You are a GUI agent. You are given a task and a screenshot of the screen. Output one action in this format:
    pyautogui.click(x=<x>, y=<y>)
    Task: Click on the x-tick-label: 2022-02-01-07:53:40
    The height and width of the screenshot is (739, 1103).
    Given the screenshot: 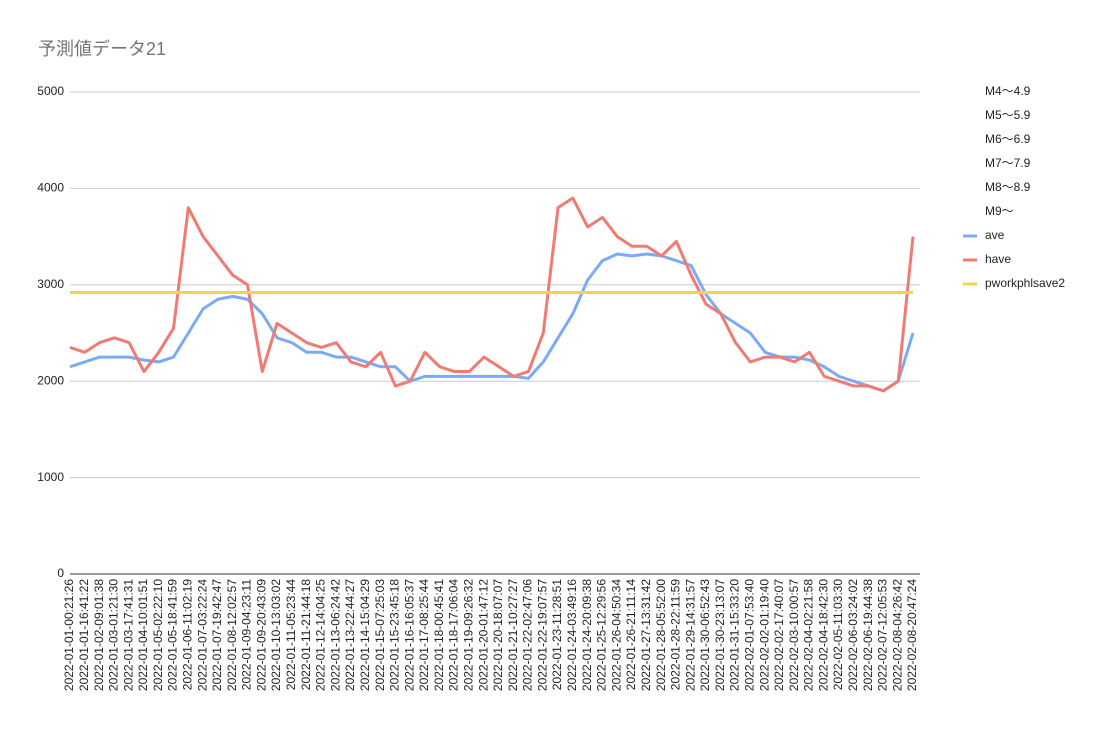 What is the action you would take?
    pyautogui.click(x=749, y=635)
    